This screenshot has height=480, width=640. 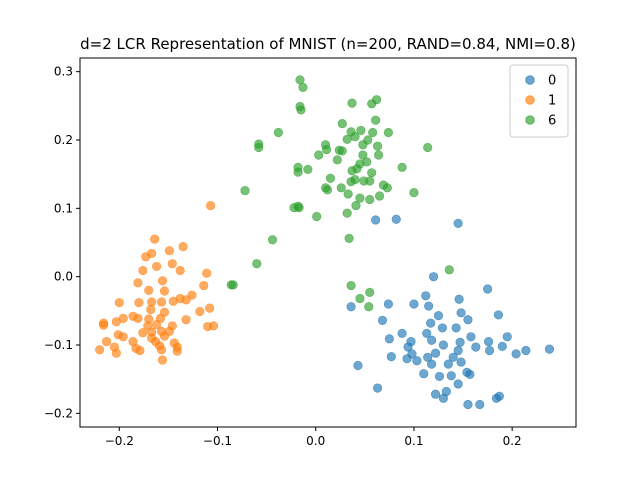 What do you see at coordinates (63, 140) in the screenshot?
I see `y-tick-label: 0.2` at bounding box center [63, 140].